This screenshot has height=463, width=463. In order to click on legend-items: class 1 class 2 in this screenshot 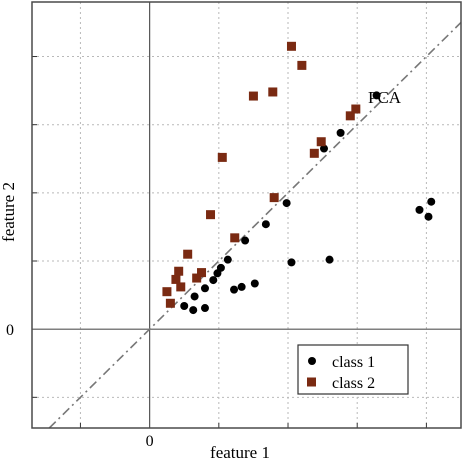, I will do `click(341, 373)`.